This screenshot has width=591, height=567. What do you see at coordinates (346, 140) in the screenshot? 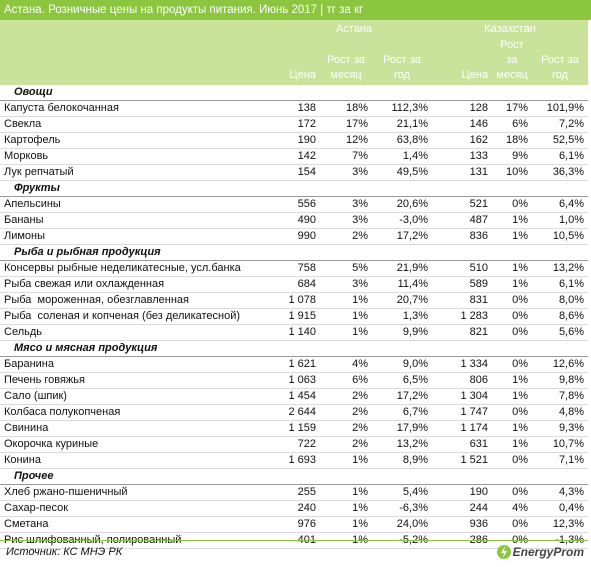
I see `cell-value: 12%` at bounding box center [346, 140].